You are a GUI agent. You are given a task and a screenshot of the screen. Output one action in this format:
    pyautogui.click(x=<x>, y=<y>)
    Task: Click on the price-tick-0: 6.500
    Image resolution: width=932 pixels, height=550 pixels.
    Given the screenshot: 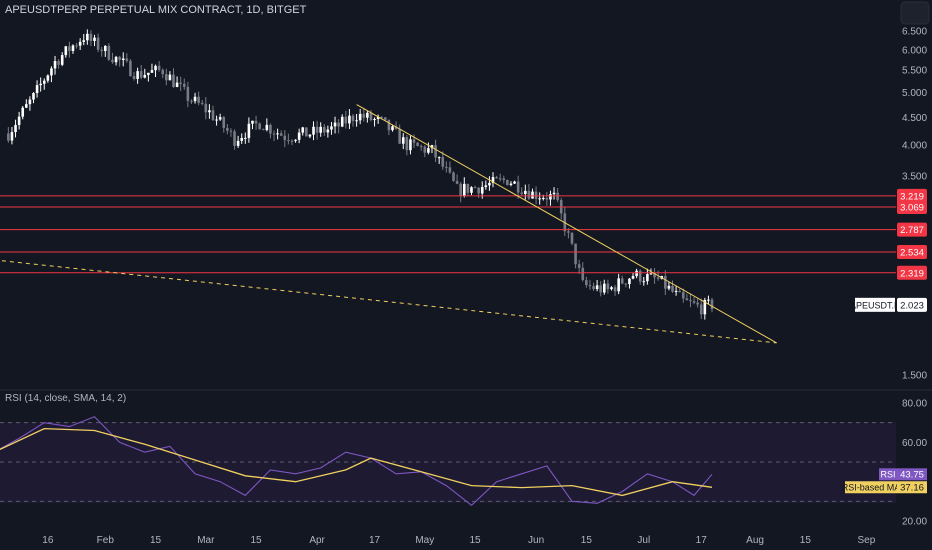 What is the action you would take?
    pyautogui.click(x=914, y=32)
    